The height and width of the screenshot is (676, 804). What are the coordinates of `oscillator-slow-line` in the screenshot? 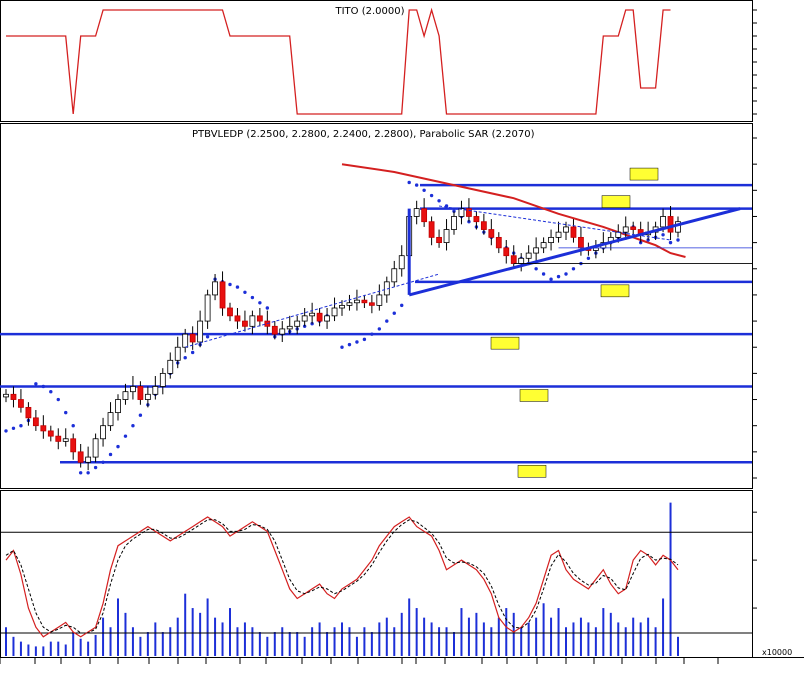 It's located at (342, 576).